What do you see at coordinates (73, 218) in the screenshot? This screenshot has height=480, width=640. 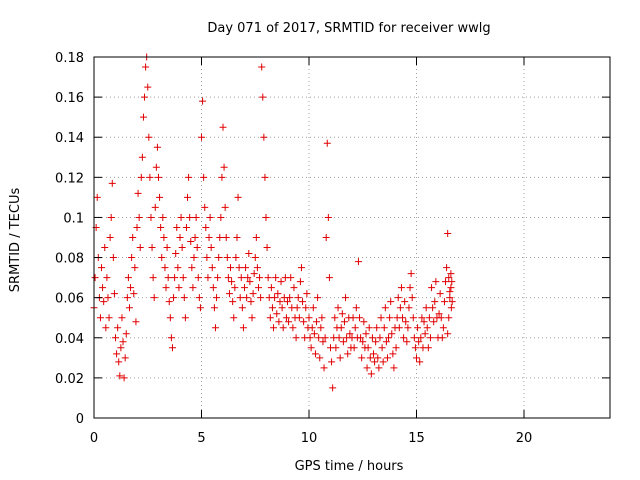 I see `y-tick-label: 0.1` at bounding box center [73, 218].